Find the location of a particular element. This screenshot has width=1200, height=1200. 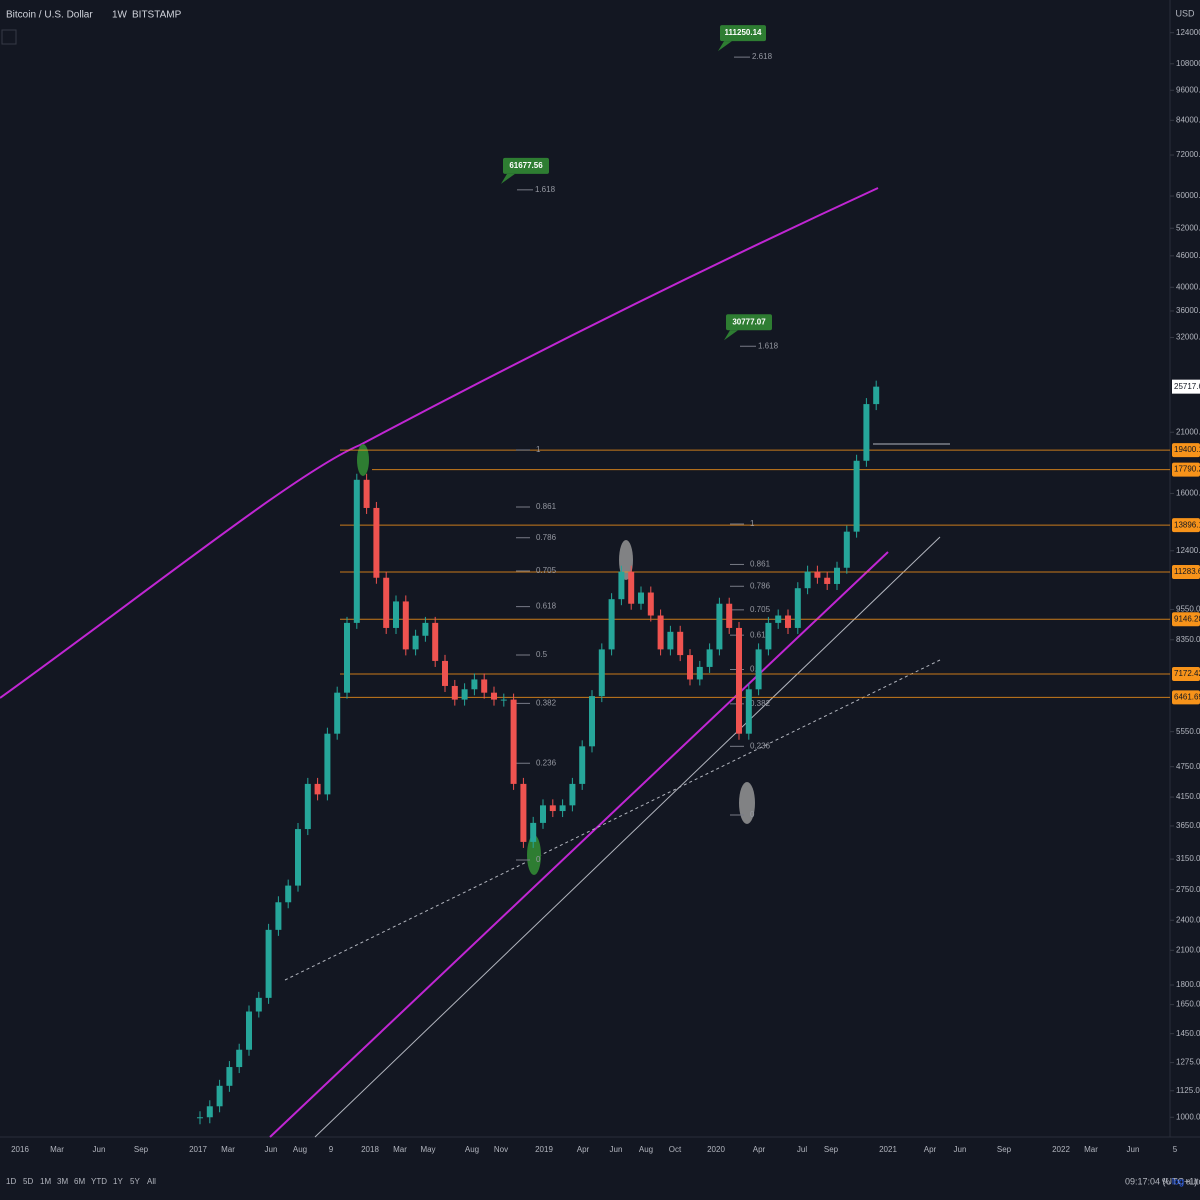

y-tick-label: 4750.00 is located at coordinates (1188, 766).